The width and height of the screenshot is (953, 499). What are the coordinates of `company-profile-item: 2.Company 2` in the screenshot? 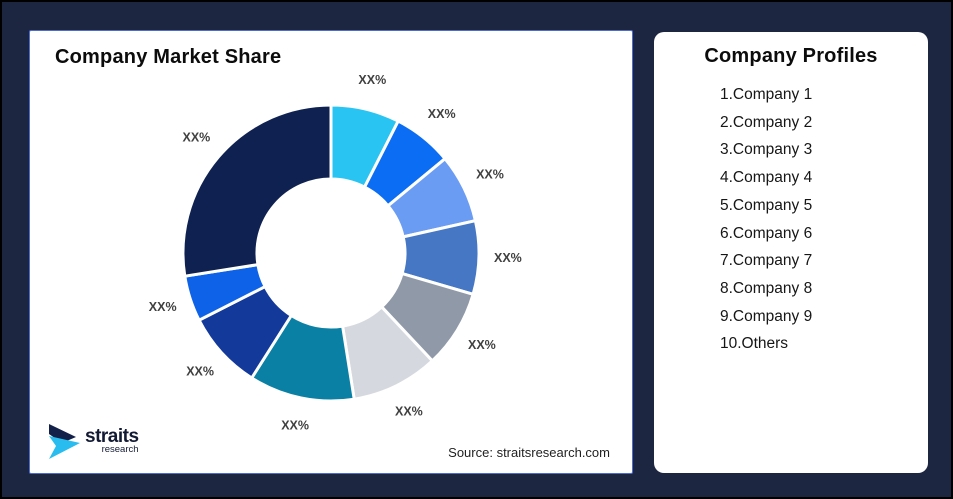 It's located at (766, 122).